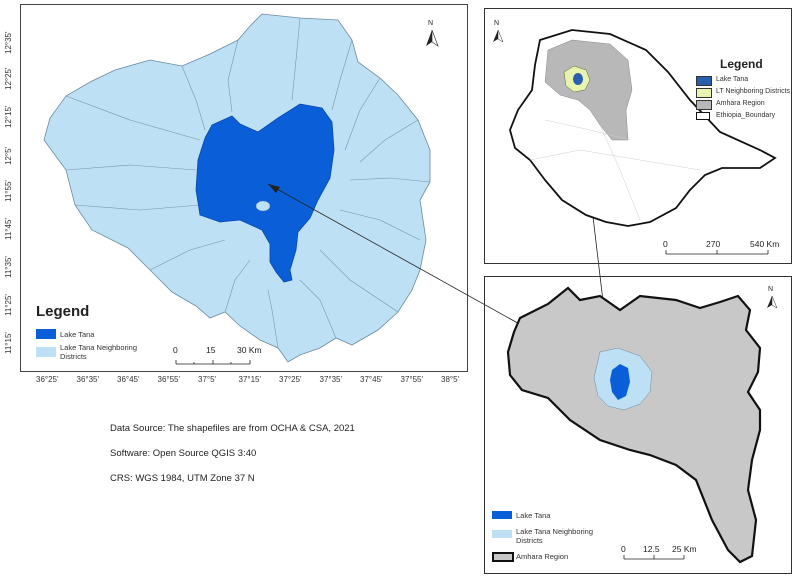  Describe the element at coordinates (771, 289) in the screenshot. I see `amh-north-label: N` at that location.